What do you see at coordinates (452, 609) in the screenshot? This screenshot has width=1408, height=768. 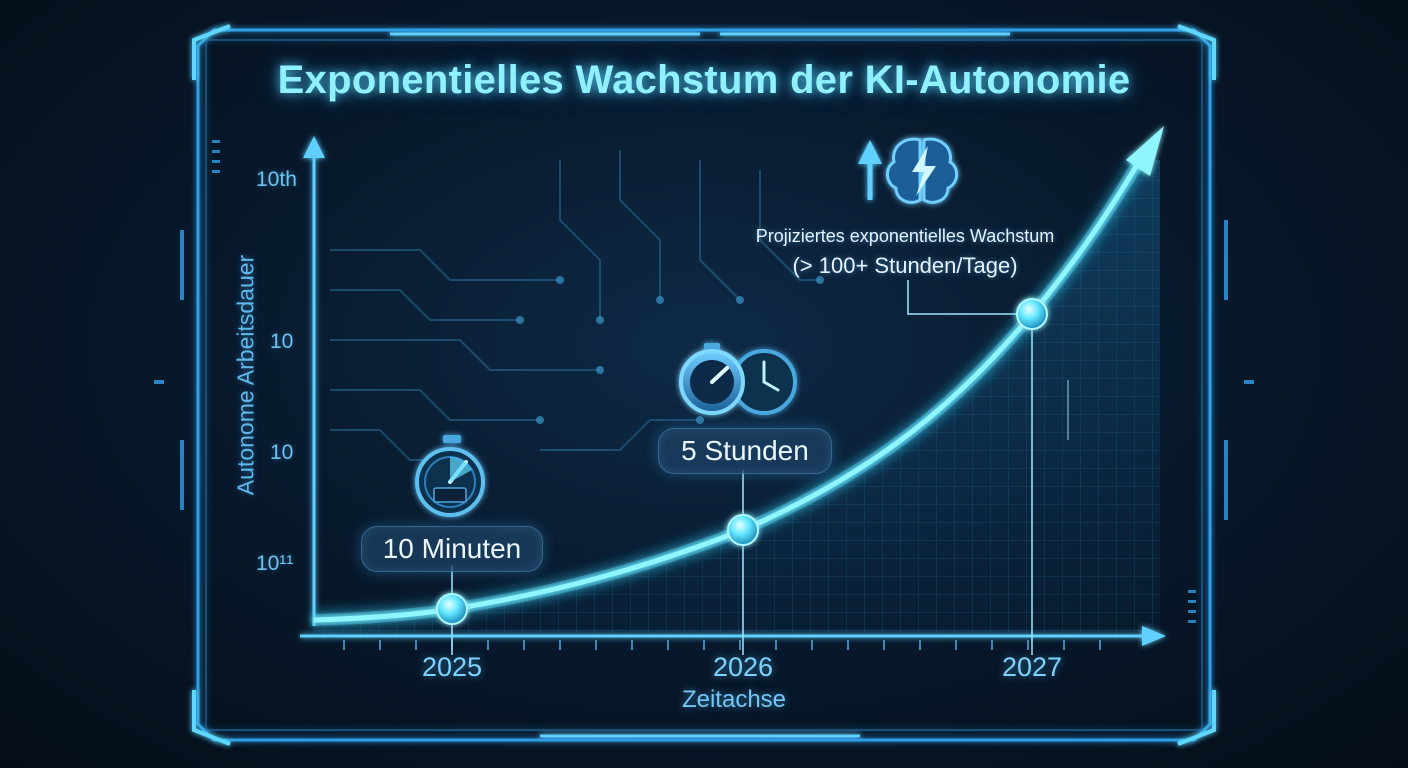 I see `data-point-2025` at bounding box center [452, 609].